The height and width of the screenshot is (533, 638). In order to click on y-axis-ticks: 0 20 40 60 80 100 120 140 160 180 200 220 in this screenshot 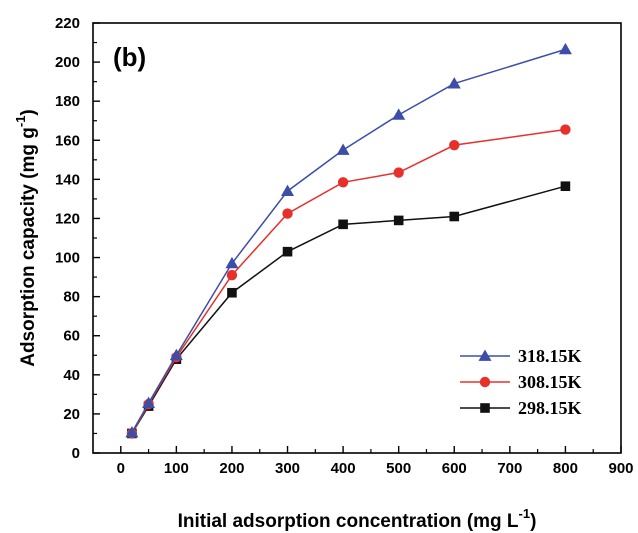, I will do `click(77, 238)`.